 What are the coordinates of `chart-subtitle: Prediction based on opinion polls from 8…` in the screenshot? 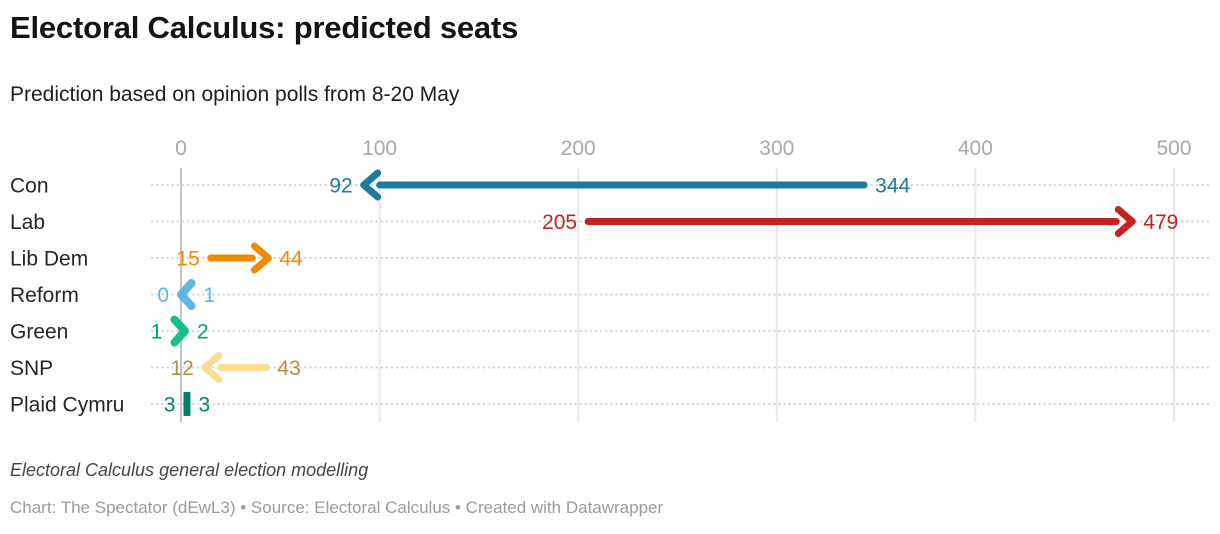 It's located at (235, 94).